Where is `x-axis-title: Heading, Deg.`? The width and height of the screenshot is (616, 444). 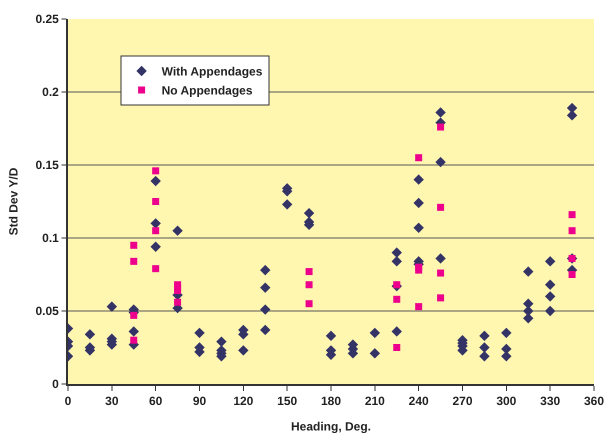 x-axis-title: Heading, Deg. is located at coordinates (331, 427).